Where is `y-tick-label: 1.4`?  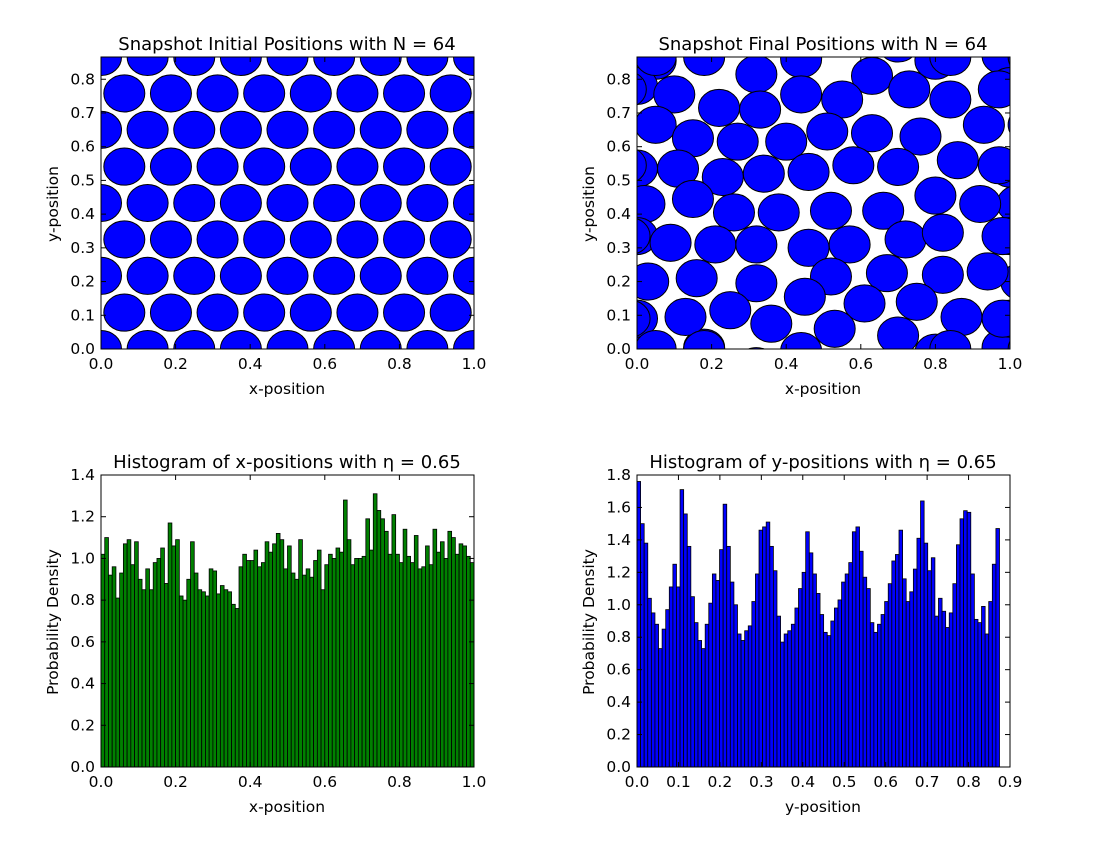 y-tick-label: 1.4 is located at coordinates (618, 540).